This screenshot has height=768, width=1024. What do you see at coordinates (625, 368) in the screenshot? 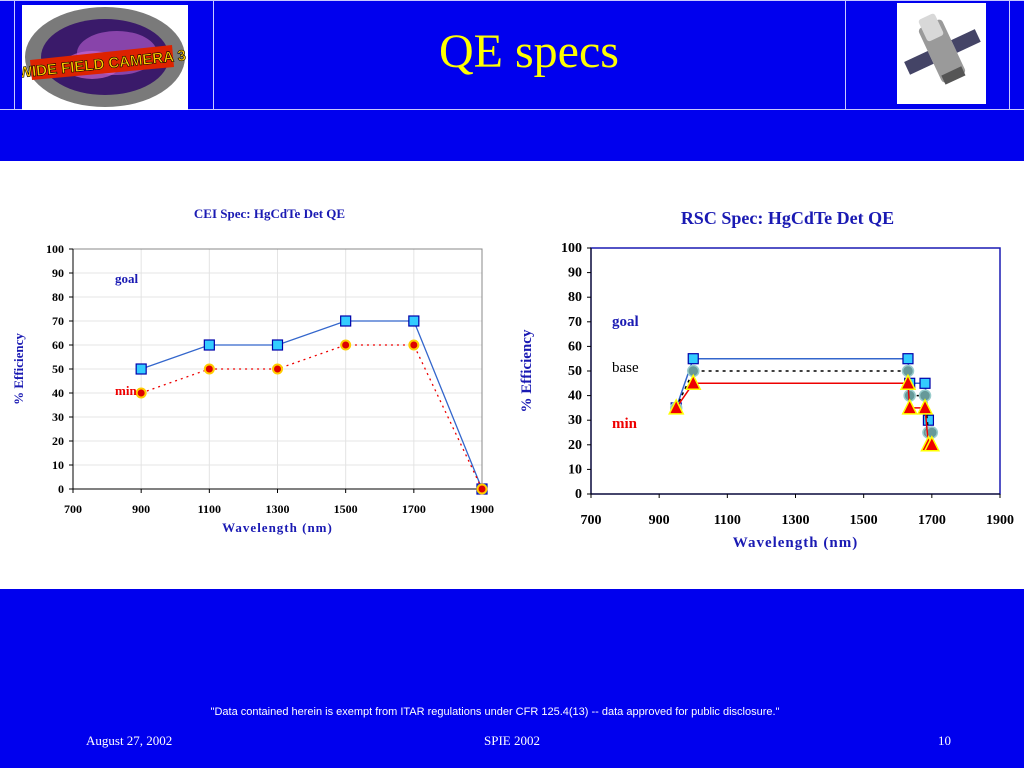
I see `series-label-base: base` at bounding box center [625, 368].